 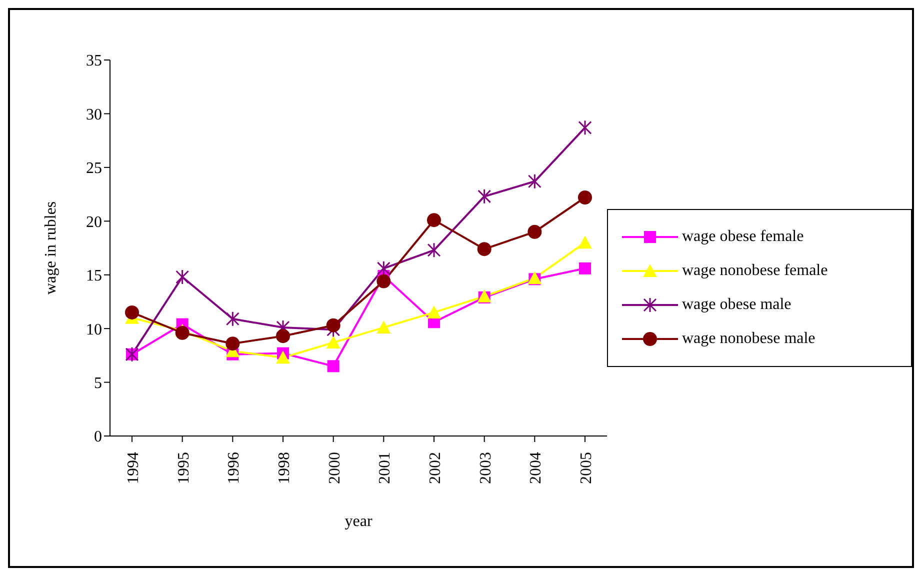 I want to click on x-tick-label: 2000, so click(x=335, y=468).